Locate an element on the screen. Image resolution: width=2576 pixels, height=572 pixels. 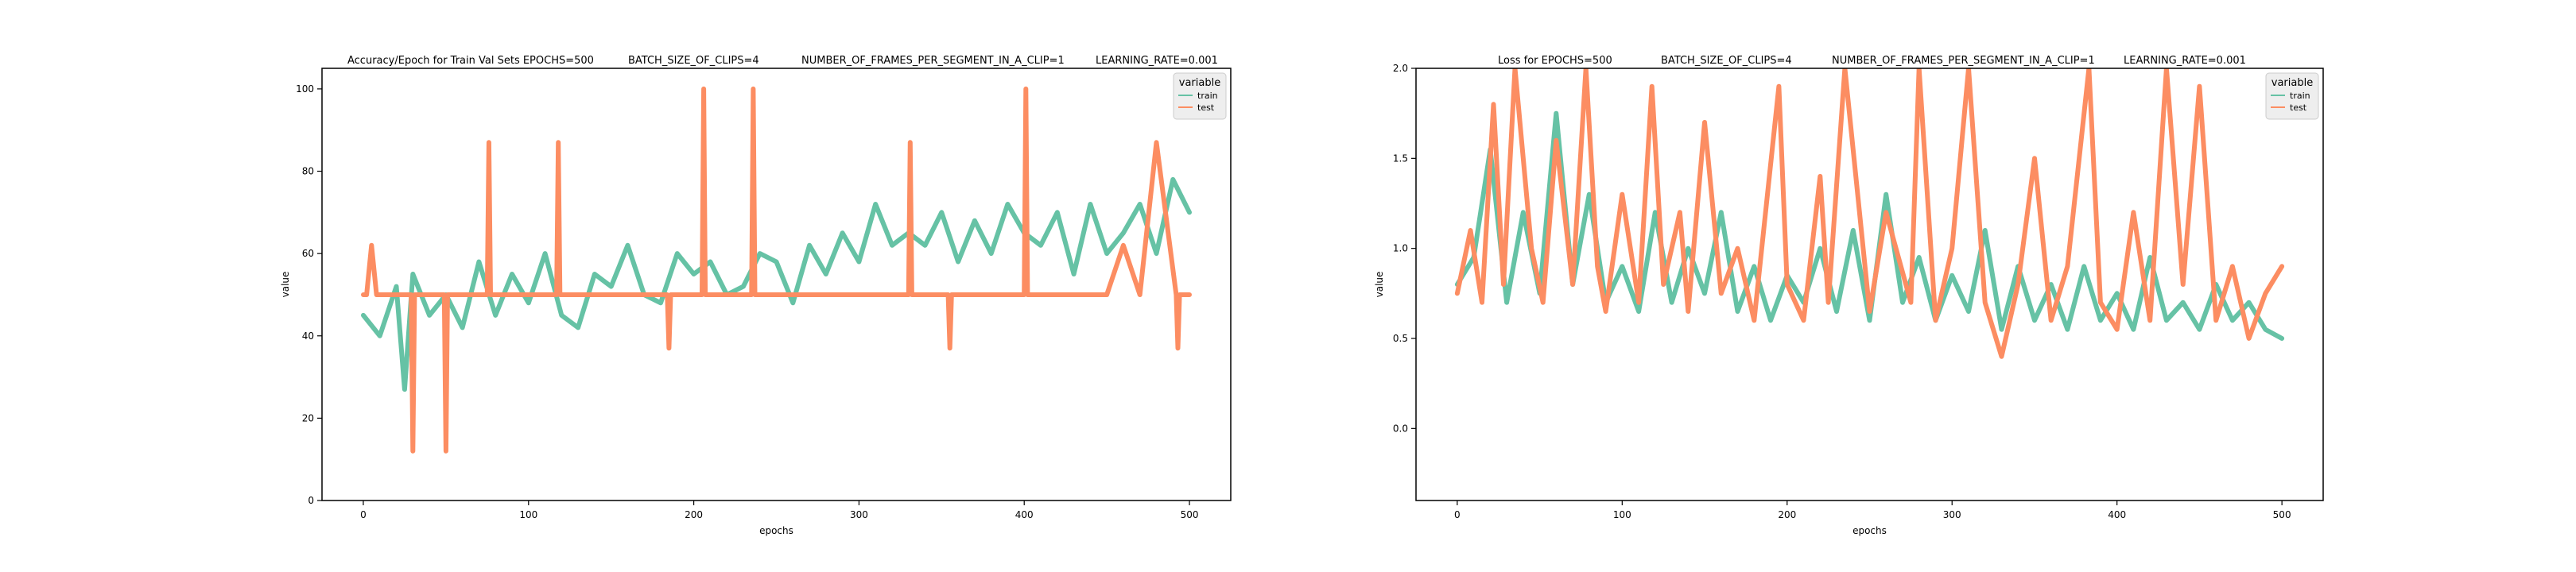
y-tick-label: 2.0 is located at coordinates (1401, 68).